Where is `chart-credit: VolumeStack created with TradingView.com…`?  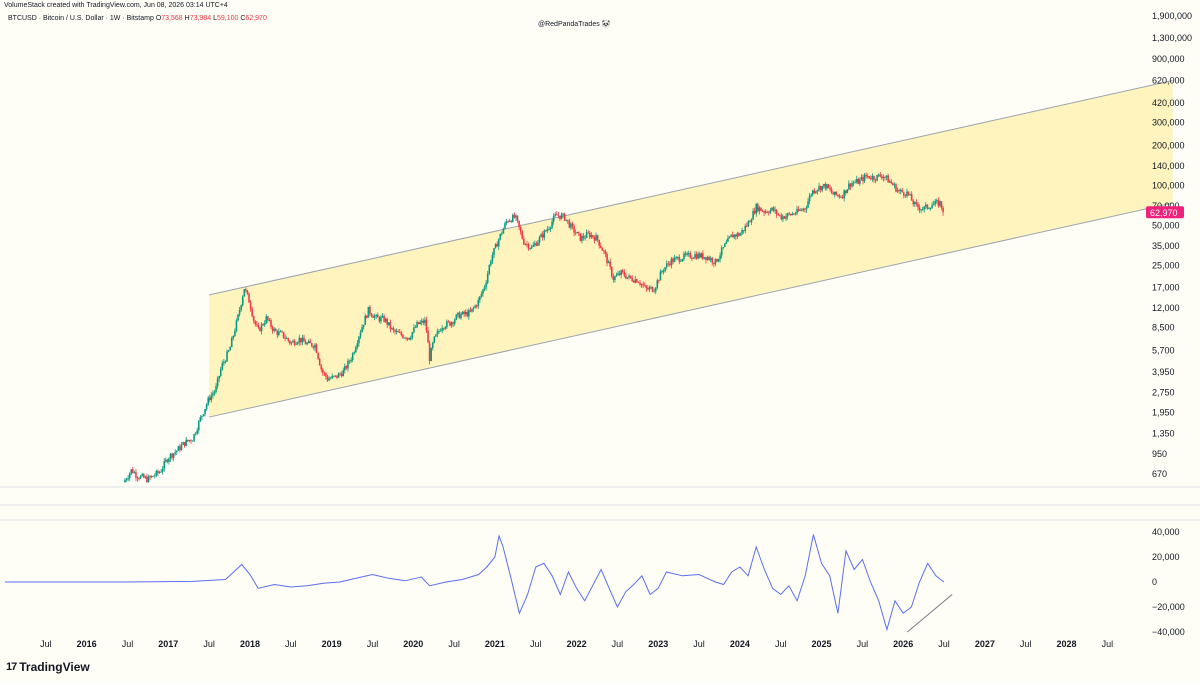 chart-credit: VolumeStack created with TradingView.com… is located at coordinates (116, 5).